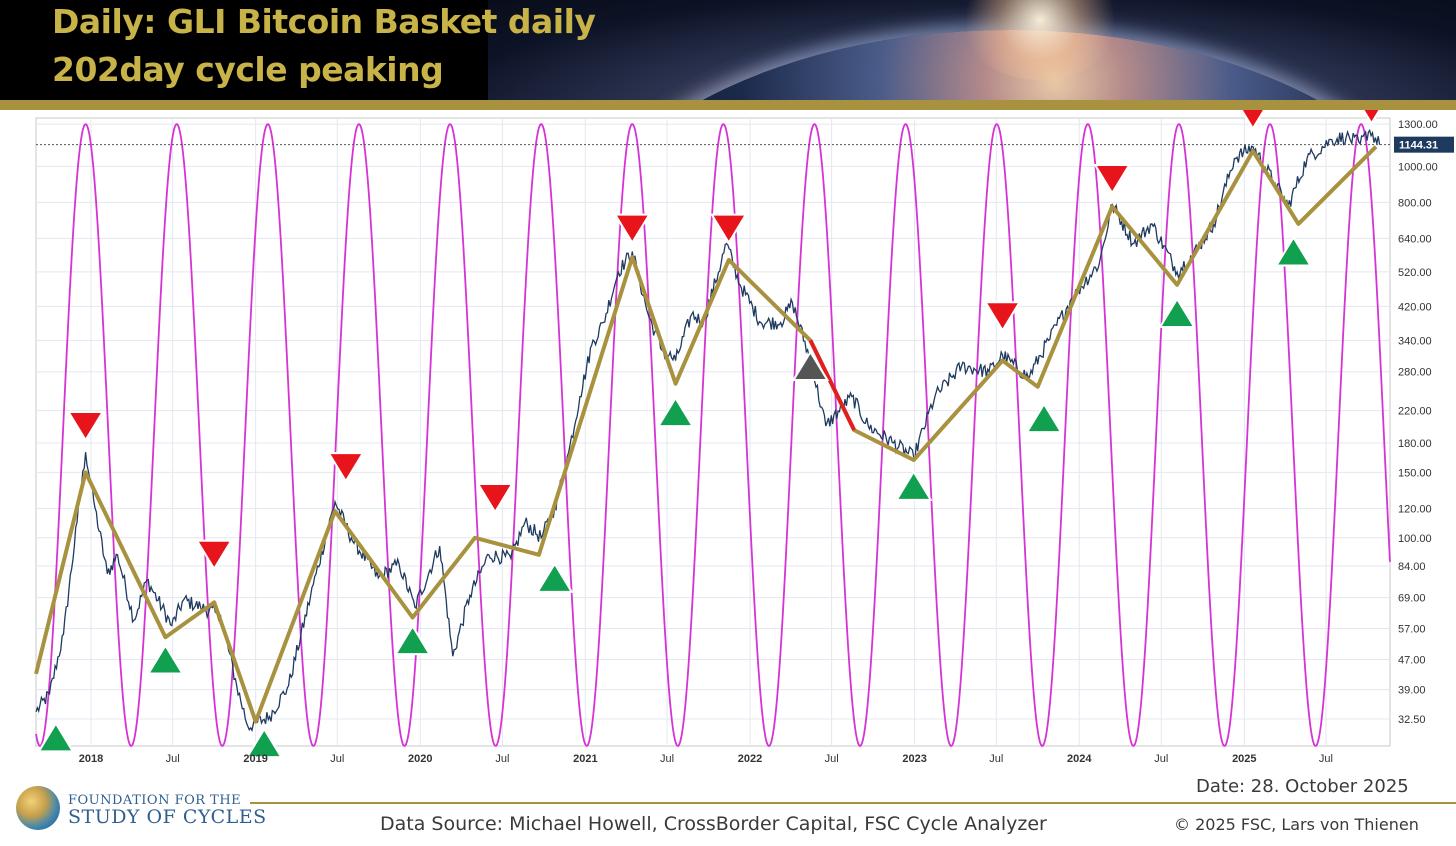  What do you see at coordinates (853, 803) in the screenshot?
I see `footer-divider` at bounding box center [853, 803].